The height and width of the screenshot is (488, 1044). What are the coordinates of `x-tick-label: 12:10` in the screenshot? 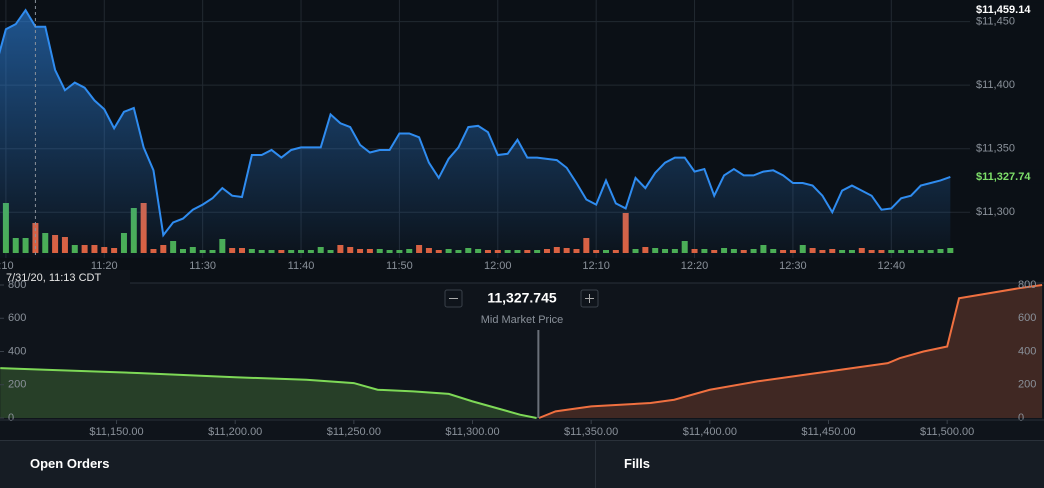 It's located at (596, 266).